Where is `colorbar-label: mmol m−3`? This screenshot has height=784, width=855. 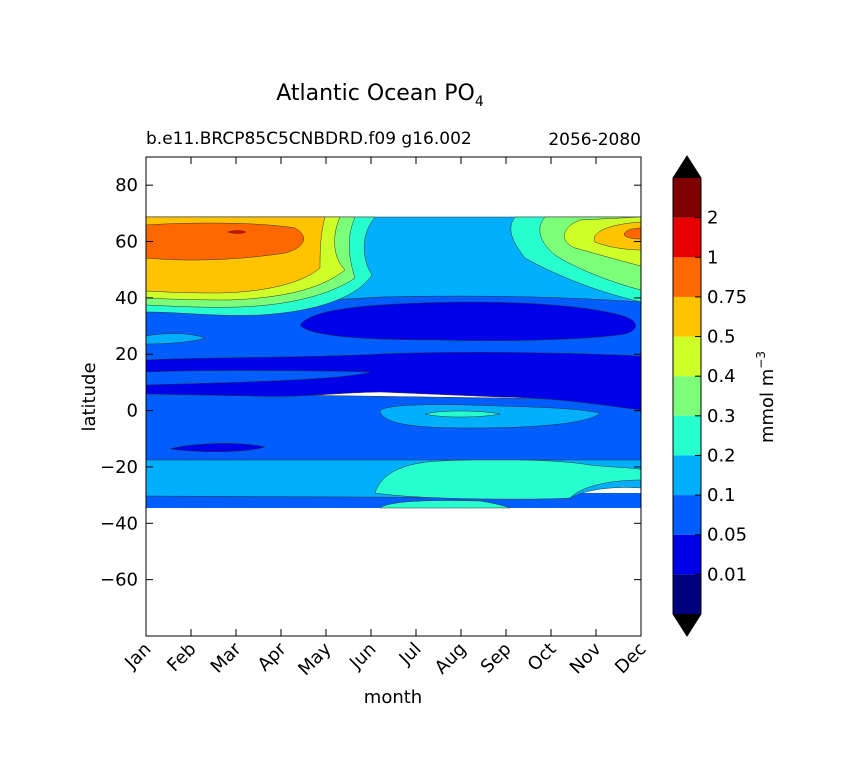
colorbar-label: mmol m−3 is located at coordinates (766, 397).